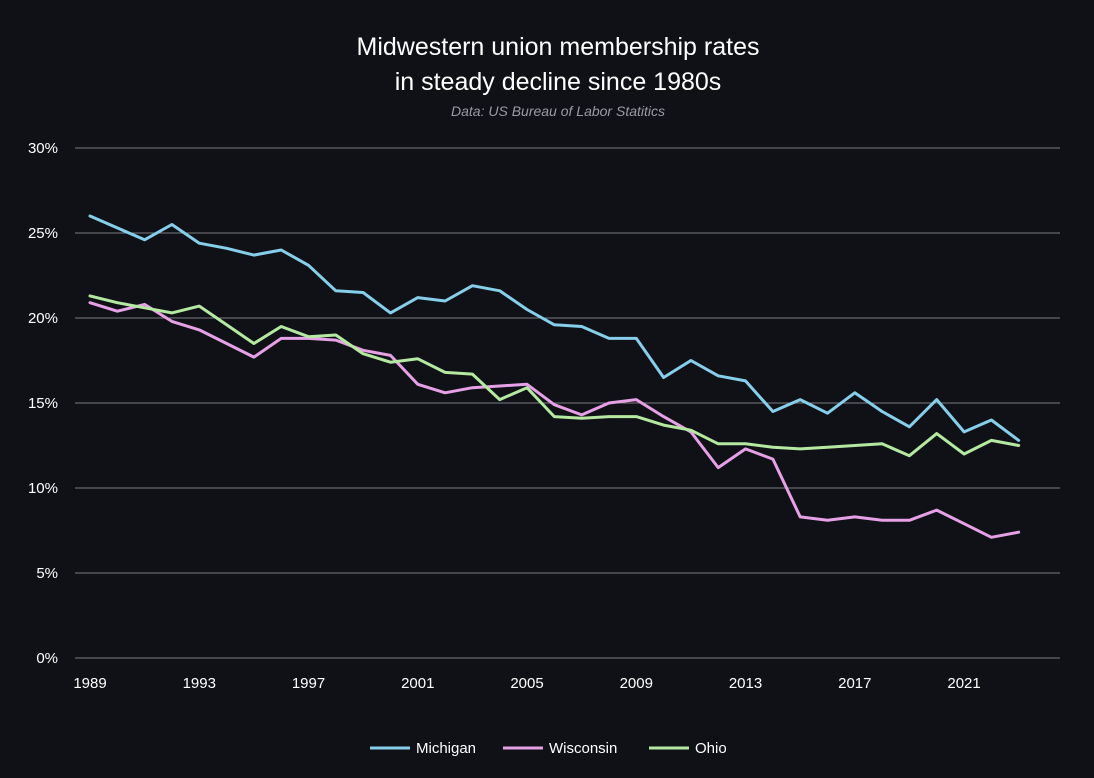 The height and width of the screenshot is (778, 1094). What do you see at coordinates (47, 658) in the screenshot?
I see `y-tick-label: 0%` at bounding box center [47, 658].